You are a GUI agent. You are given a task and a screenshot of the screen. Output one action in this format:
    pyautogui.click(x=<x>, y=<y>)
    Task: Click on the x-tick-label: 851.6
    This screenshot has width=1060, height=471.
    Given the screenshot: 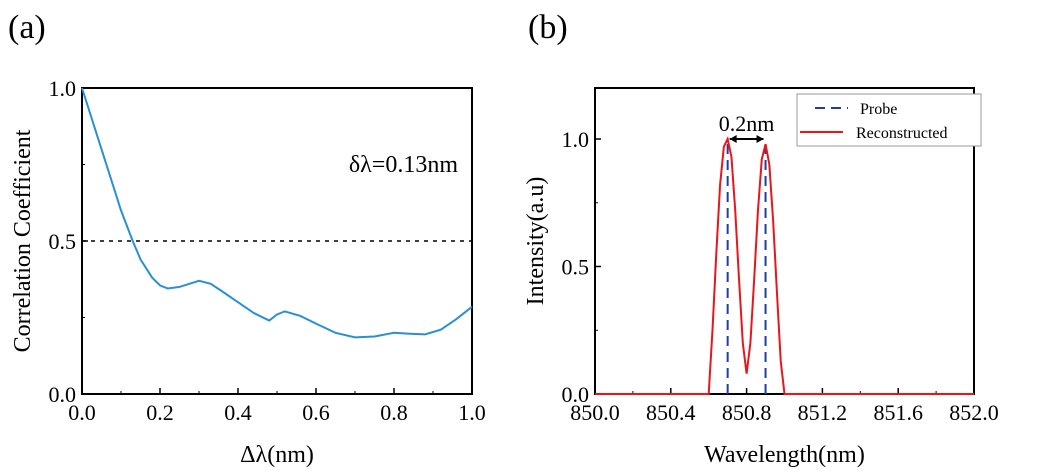 What is the action you would take?
    pyautogui.click(x=898, y=412)
    